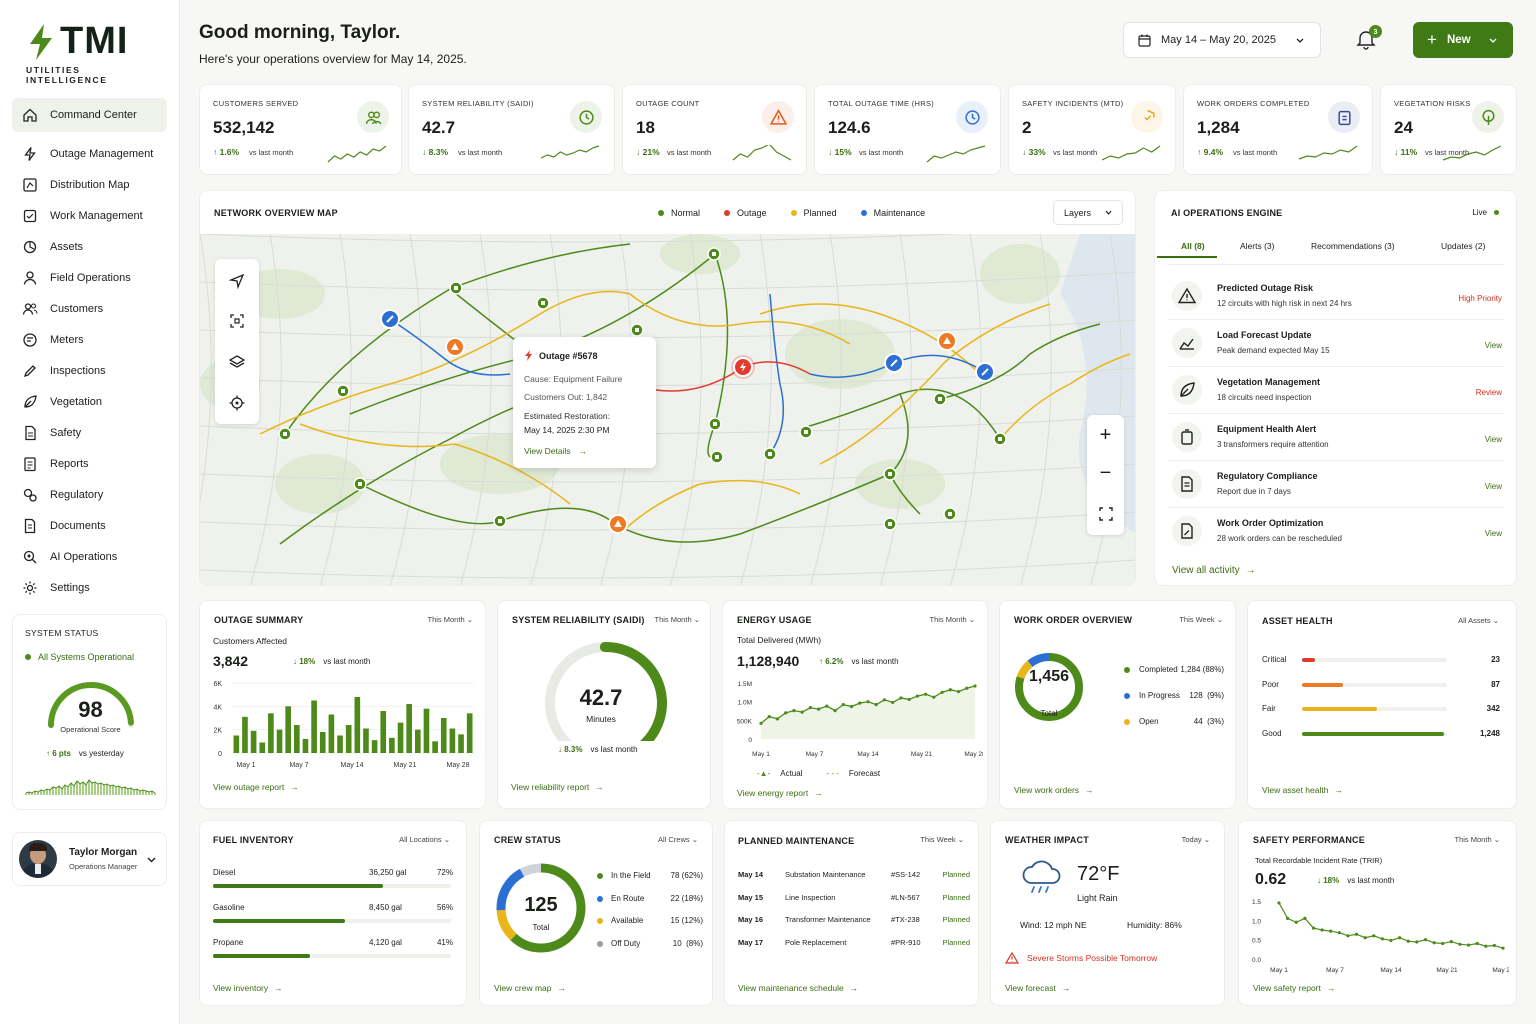  Describe the element at coordinates (1302, 790) in the screenshot. I see `view-asset-health-link: View asset health →` at that location.